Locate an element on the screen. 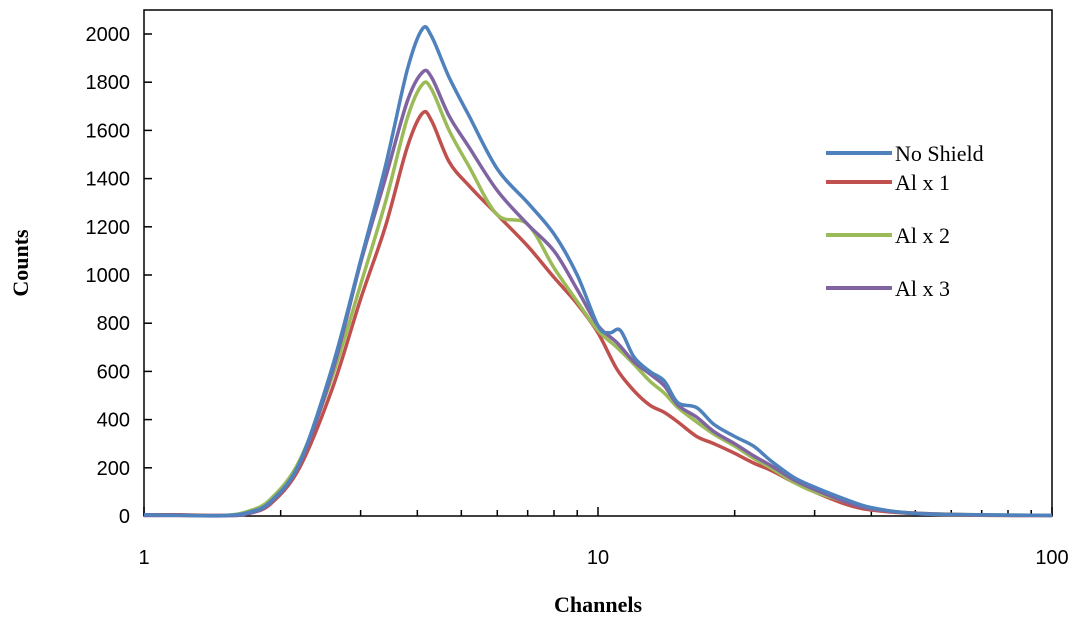 Image resolution: width=1080 pixels, height=619 pixels. y-tick-label: 1400 is located at coordinates (108, 180).